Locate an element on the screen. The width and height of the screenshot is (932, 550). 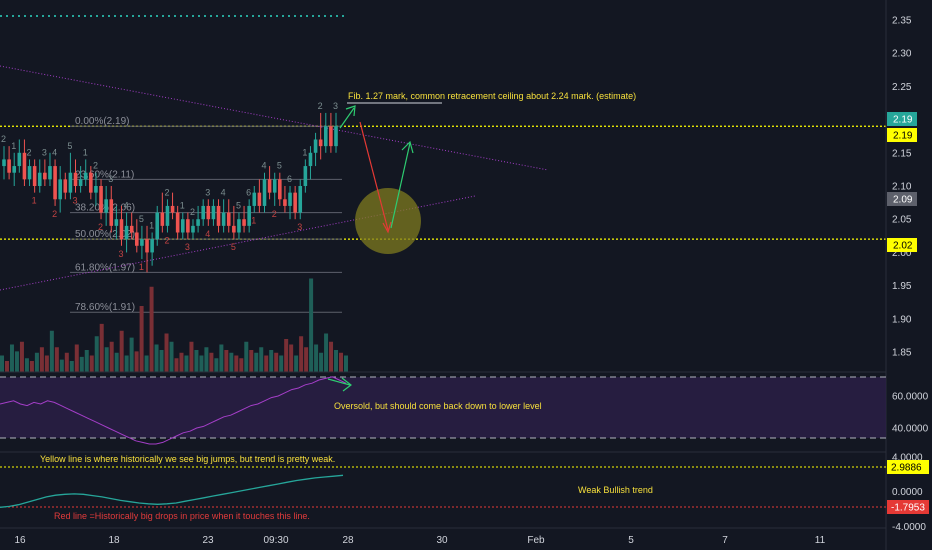
trend-indicator-line is located at coordinates (172, 491).